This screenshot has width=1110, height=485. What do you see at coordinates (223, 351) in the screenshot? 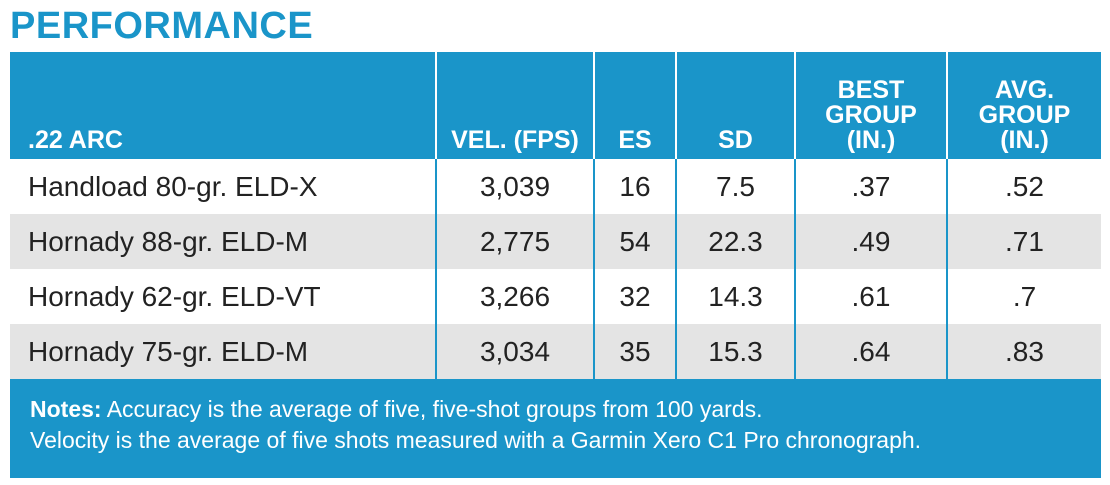
I see `cell-load: Hornady 75-gr. ELD-M` at bounding box center [223, 351].